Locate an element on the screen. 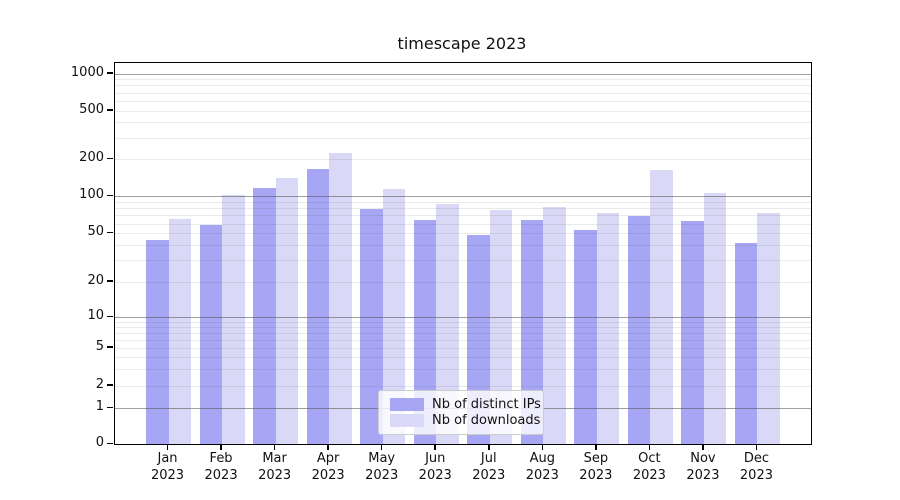  bar-distinct-ips-apr is located at coordinates (318, 306).